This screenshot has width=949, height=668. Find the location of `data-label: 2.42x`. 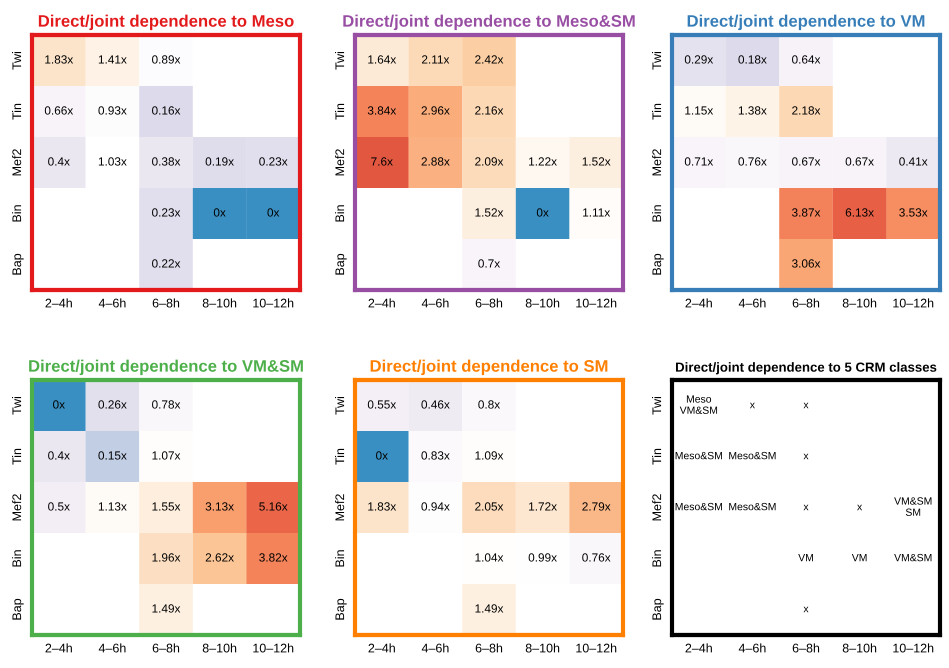

data-label: 2.42x is located at coordinates (489, 59).